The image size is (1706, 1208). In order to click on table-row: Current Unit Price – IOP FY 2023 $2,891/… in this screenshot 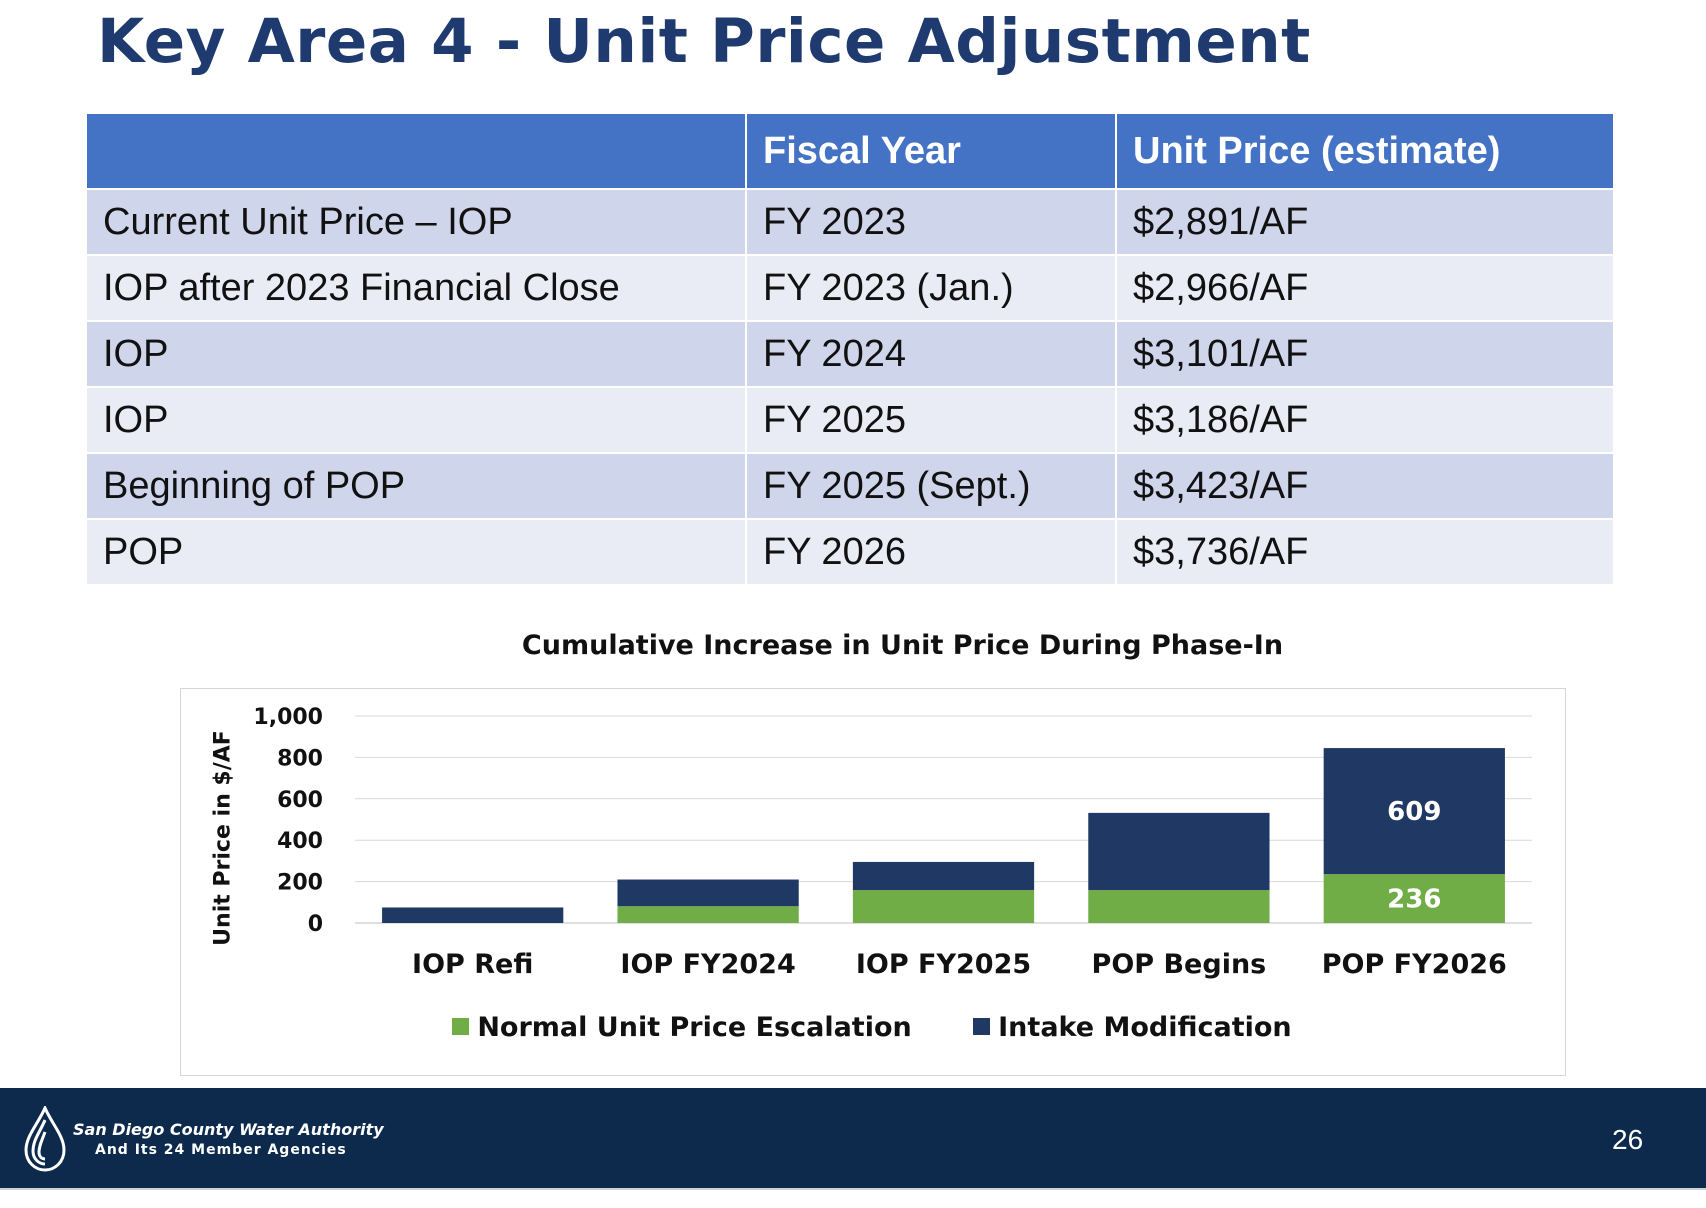, I will do `click(850, 222)`.